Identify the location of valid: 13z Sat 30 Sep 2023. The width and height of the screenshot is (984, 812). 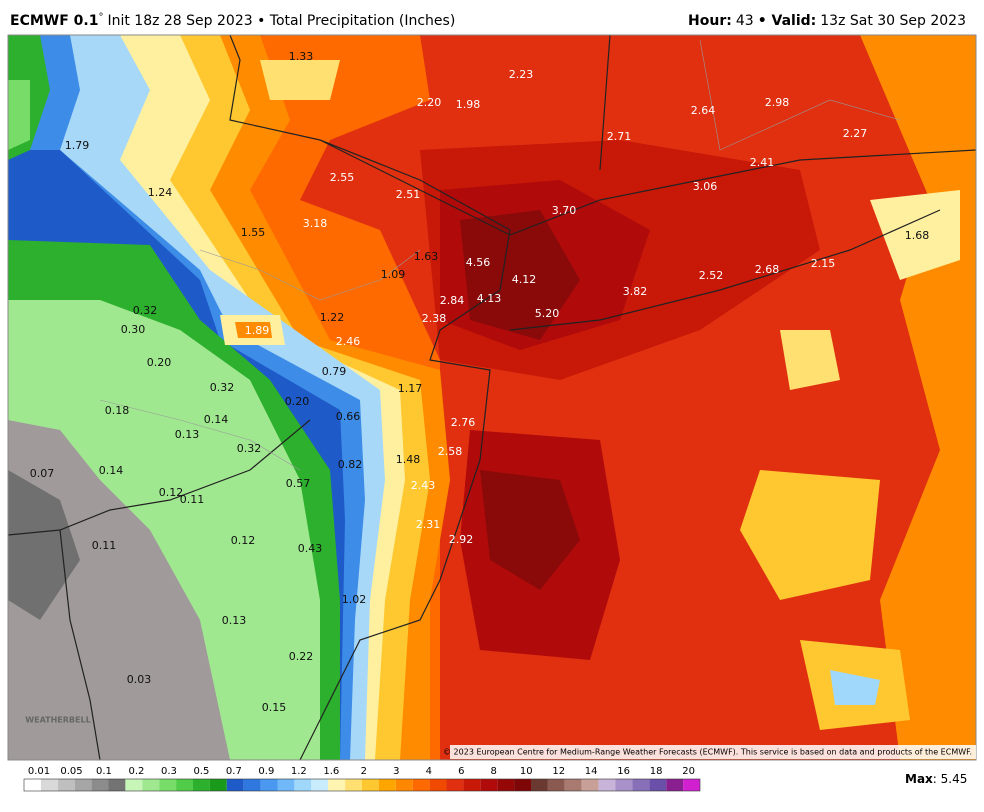
(893, 21).